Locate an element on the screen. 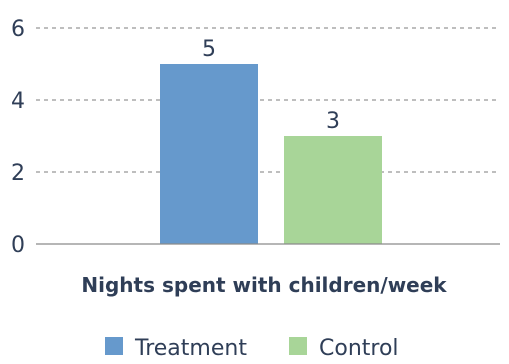 The width and height of the screenshot is (509, 364). legend-label-control: Control is located at coordinates (359, 348).